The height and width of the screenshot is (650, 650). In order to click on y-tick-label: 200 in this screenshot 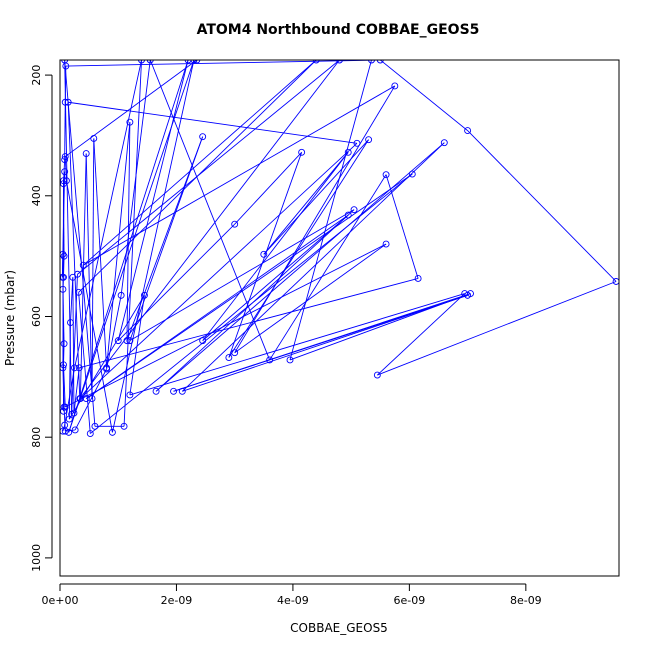, I will do `click(36, 75)`.